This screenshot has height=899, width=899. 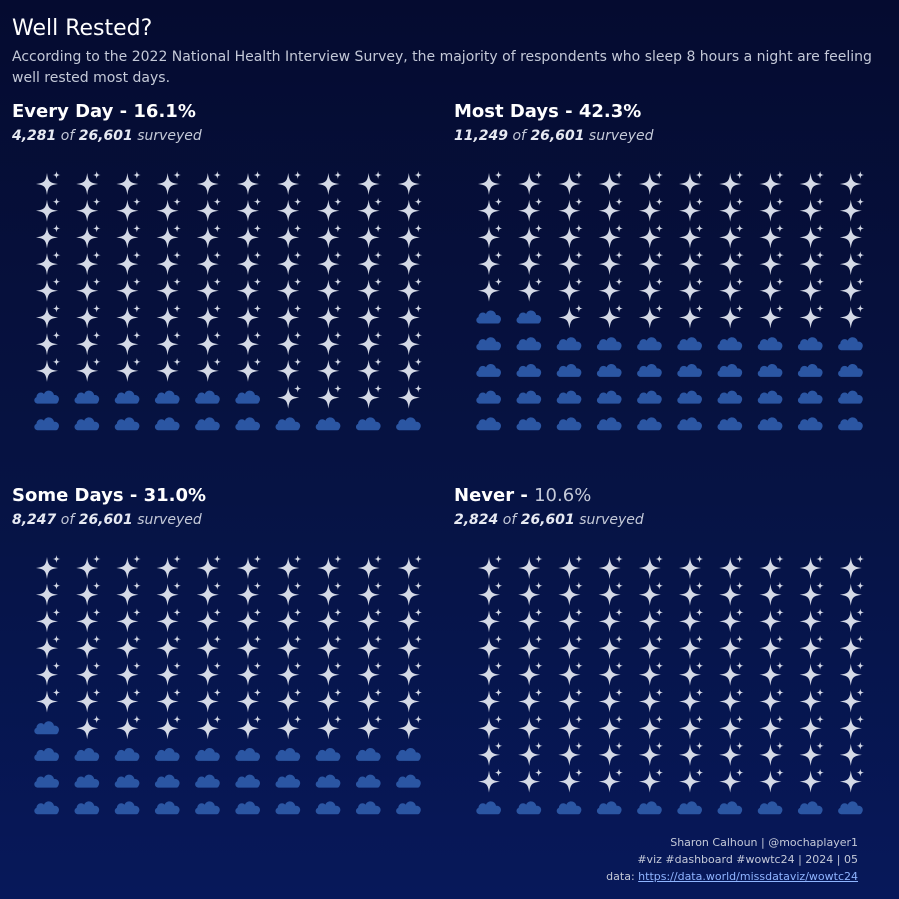 What do you see at coordinates (63, 111) in the screenshot?
I see `panel-category: Every Day` at bounding box center [63, 111].